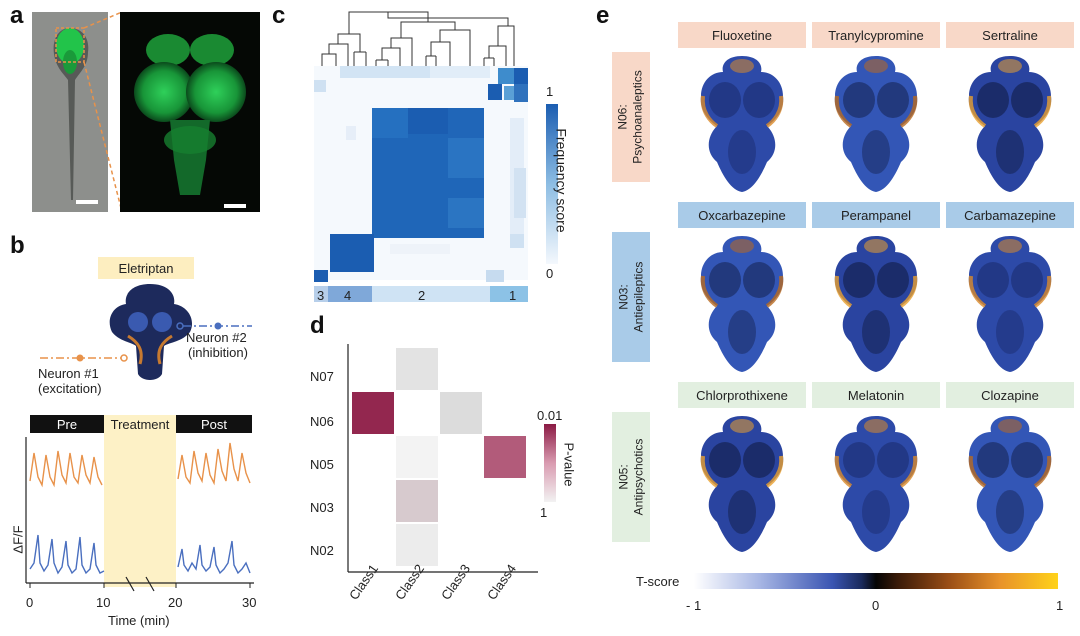 This screenshot has width=1080, height=636. Describe the element at coordinates (876, 124) in the screenshot. I see `brain-map-tranylcypromine` at that location.